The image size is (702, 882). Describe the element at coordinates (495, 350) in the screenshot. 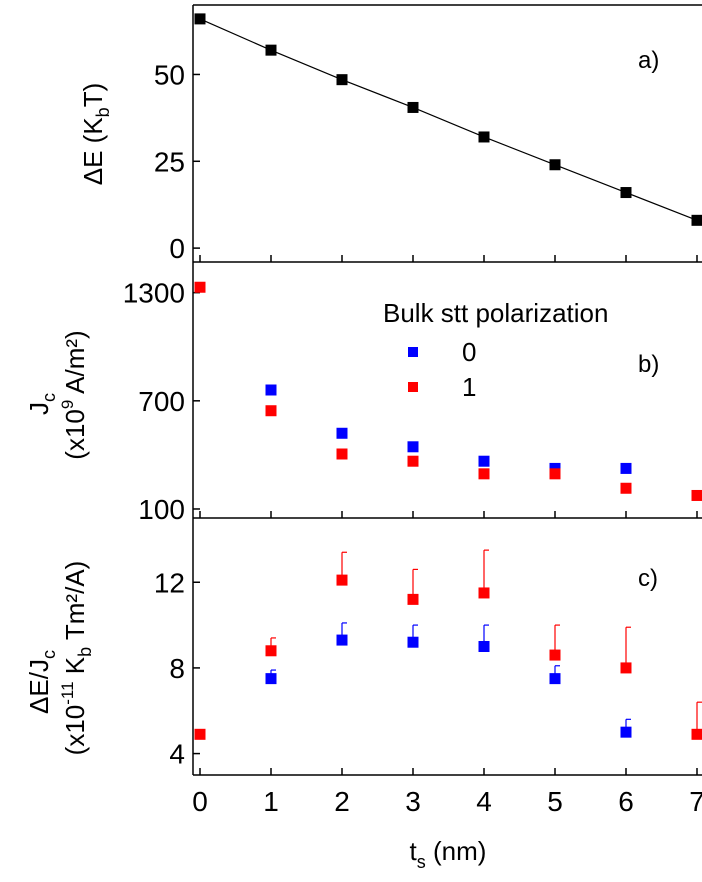

I see `legend: Bulk stt polarization 0 1` at that location.